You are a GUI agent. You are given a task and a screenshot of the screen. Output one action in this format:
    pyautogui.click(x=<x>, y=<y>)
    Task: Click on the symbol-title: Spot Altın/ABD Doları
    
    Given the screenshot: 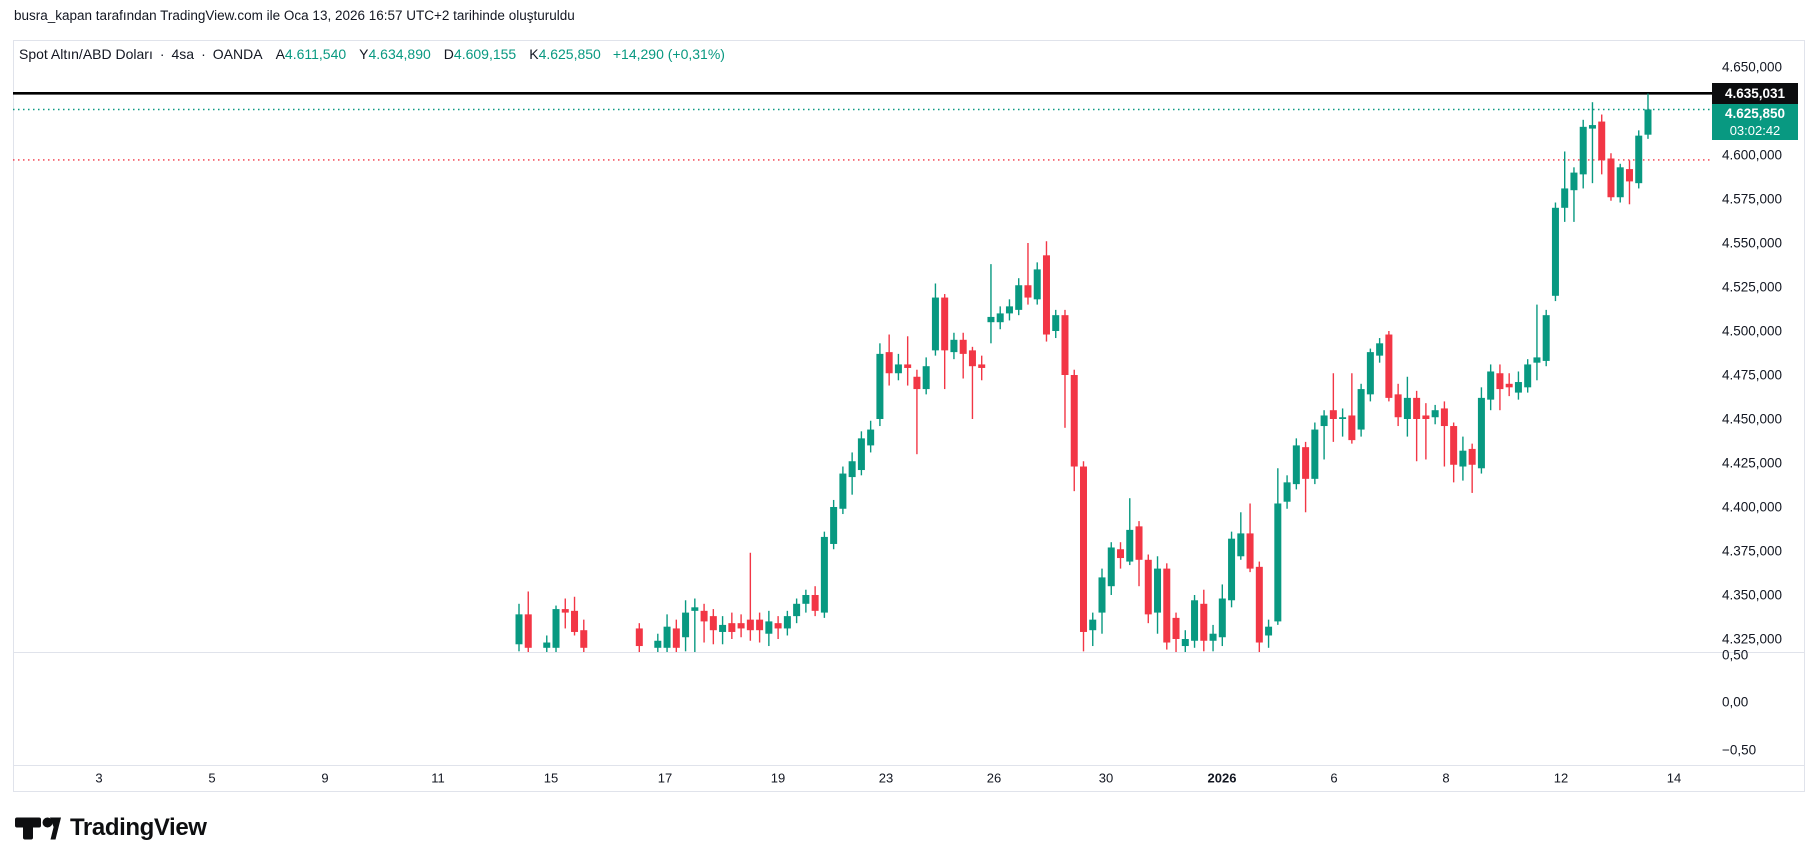 What is the action you would take?
    pyautogui.click(x=86, y=54)
    